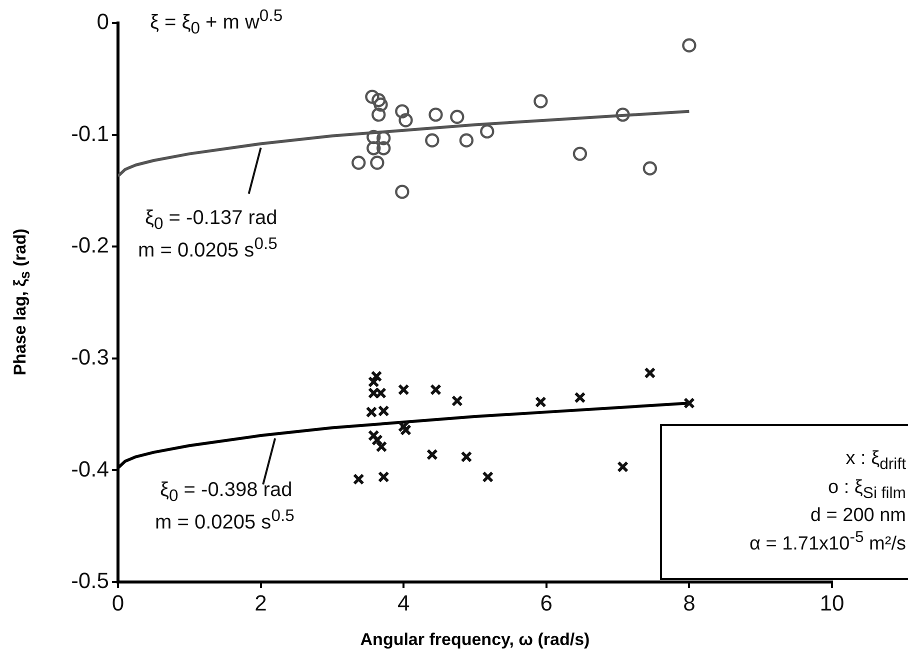  What do you see at coordinates (211, 220) in the screenshot?
I see `annotation: ξ$_{0}$ = -0.137 rad` at bounding box center [211, 220].